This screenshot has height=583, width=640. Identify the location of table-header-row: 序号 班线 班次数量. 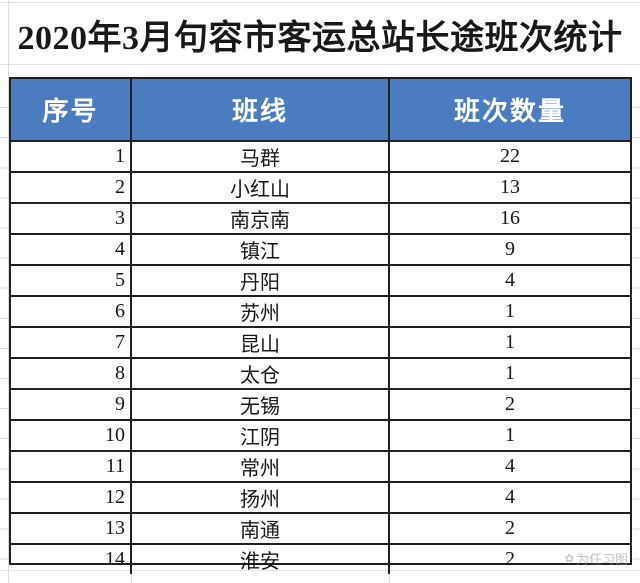
(320, 110).